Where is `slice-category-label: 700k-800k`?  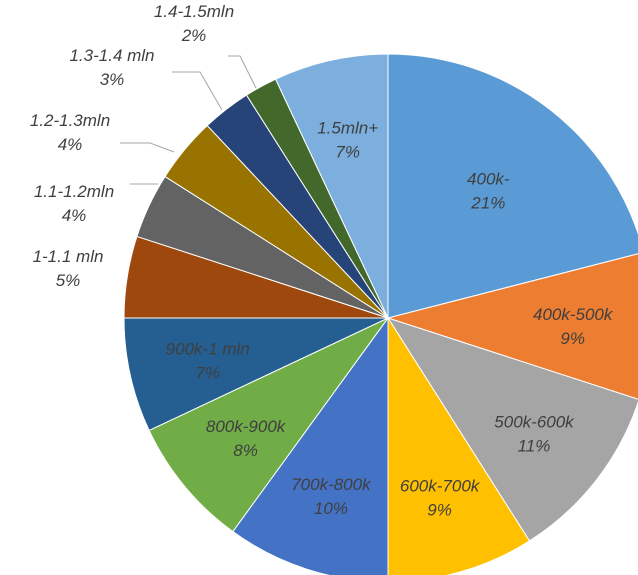 slice-category-label: 700k-800k is located at coordinates (331, 484).